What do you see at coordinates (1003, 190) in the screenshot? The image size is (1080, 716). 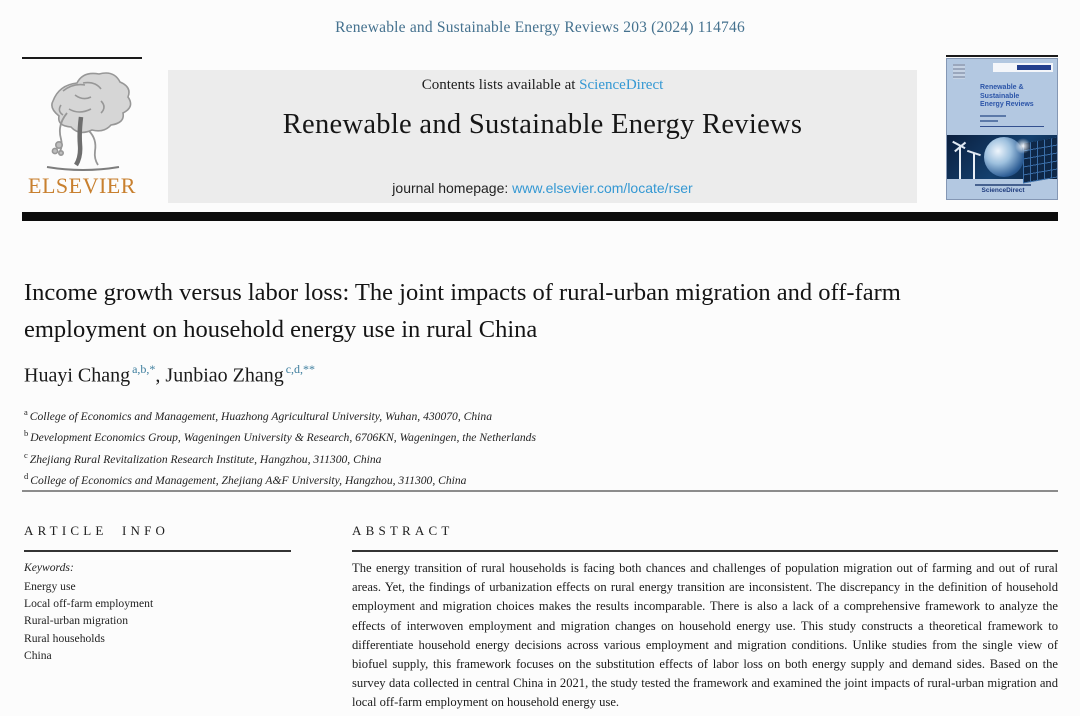 I see `cover-sciencedirect-label: ScienceDirect` at bounding box center [1003, 190].